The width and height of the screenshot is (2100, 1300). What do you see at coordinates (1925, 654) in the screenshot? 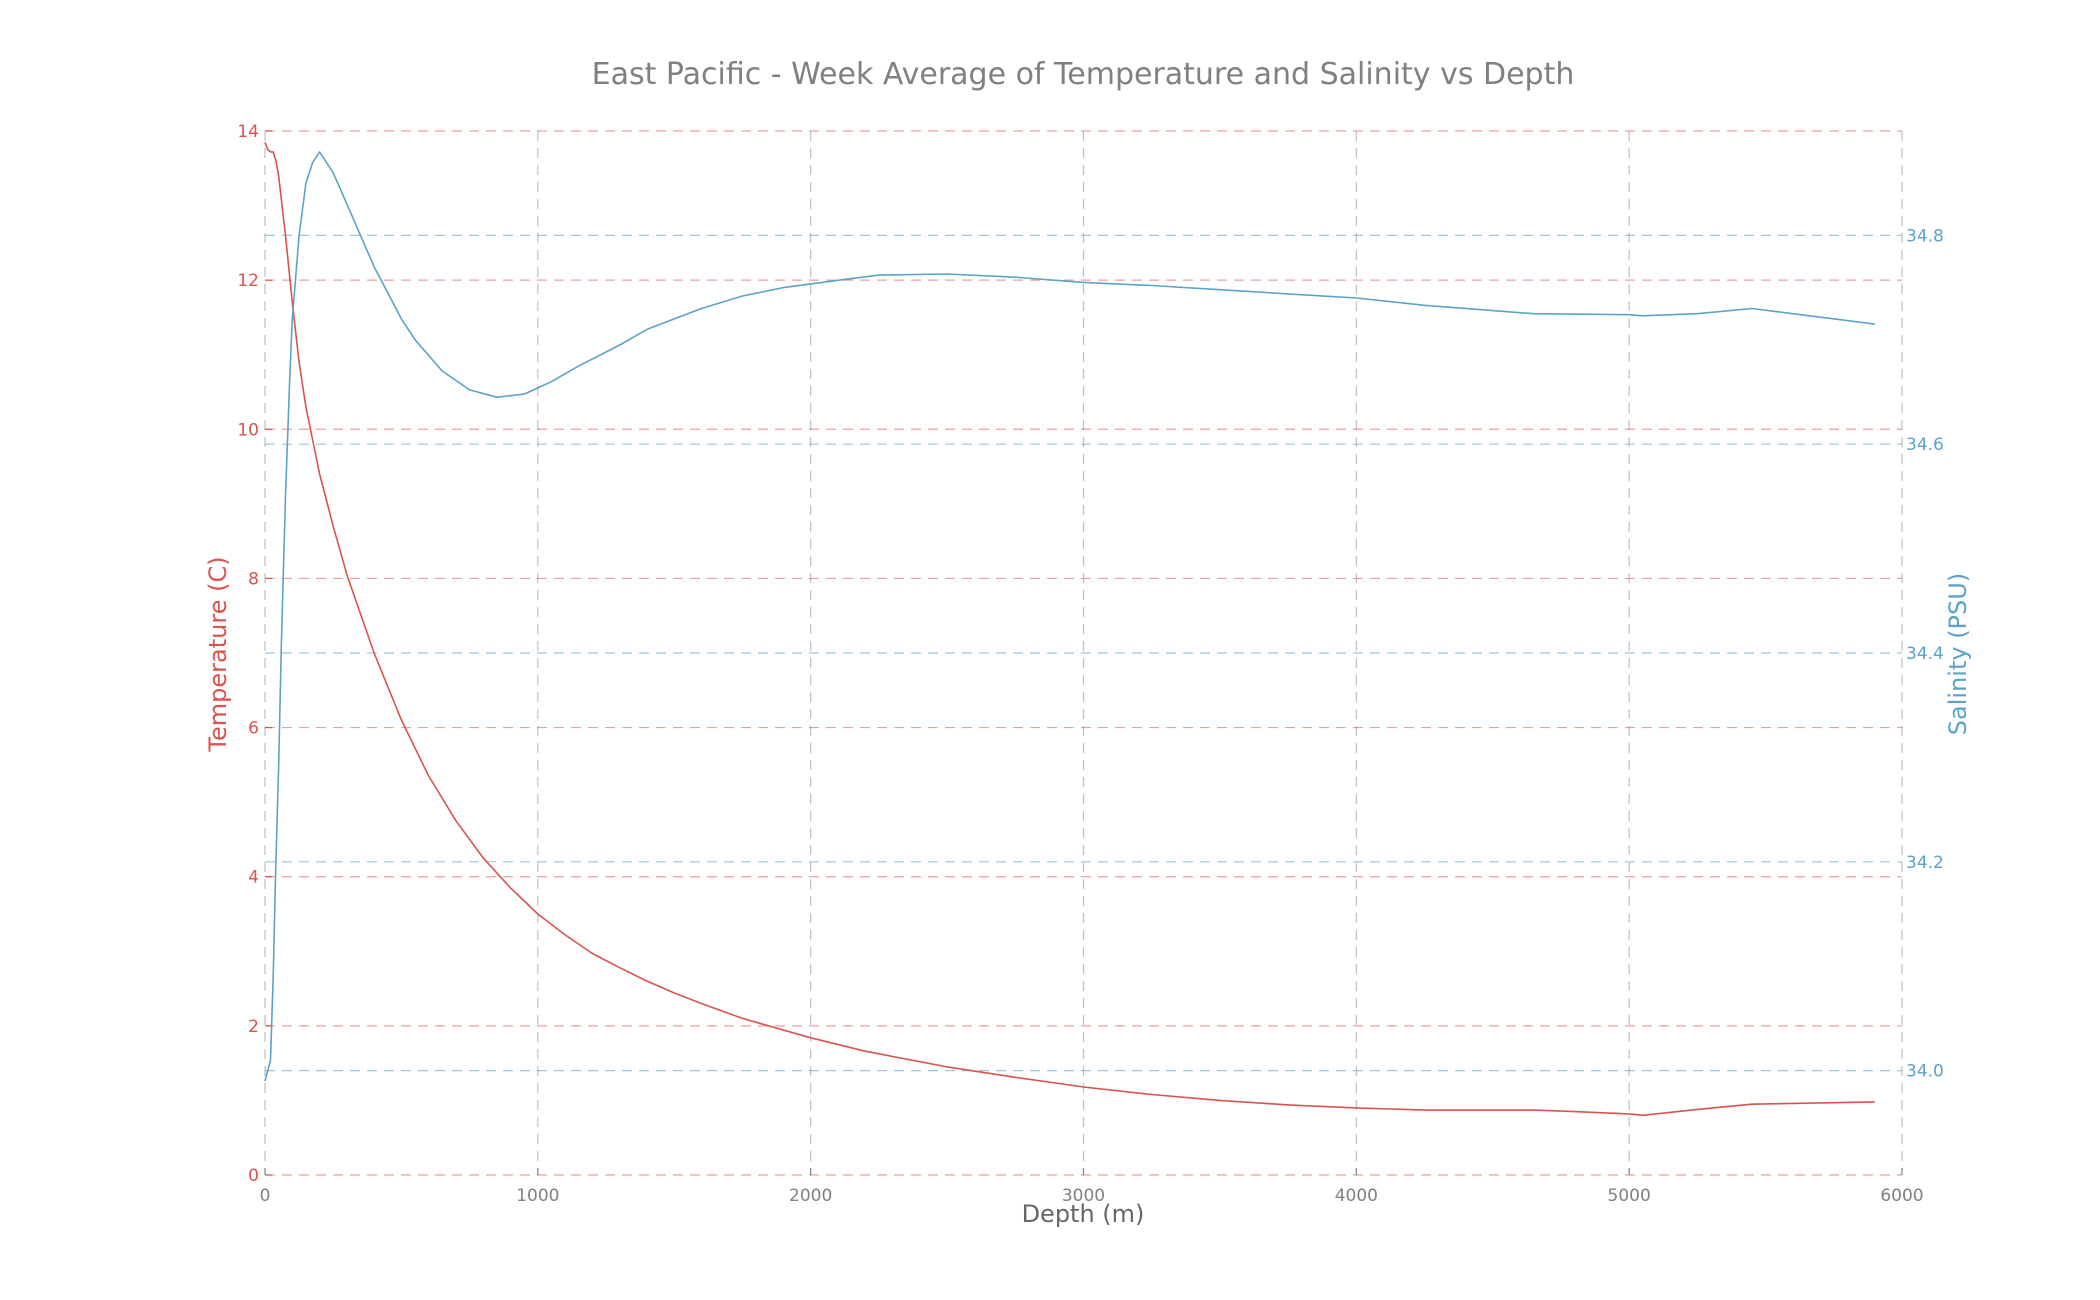
I see `y-right-tick-label: 34.4` at bounding box center [1925, 654].